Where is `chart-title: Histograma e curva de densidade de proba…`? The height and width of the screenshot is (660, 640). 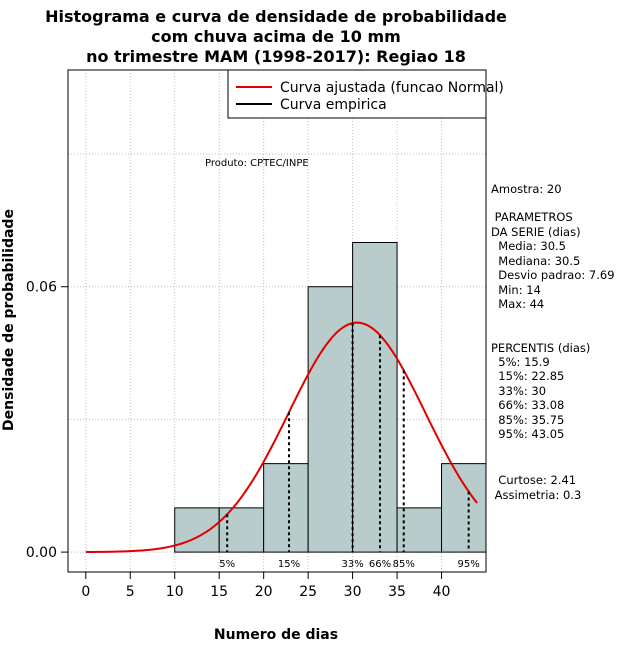 chart-title: Histograma e curva de densidade de proba… is located at coordinates (276, 36).